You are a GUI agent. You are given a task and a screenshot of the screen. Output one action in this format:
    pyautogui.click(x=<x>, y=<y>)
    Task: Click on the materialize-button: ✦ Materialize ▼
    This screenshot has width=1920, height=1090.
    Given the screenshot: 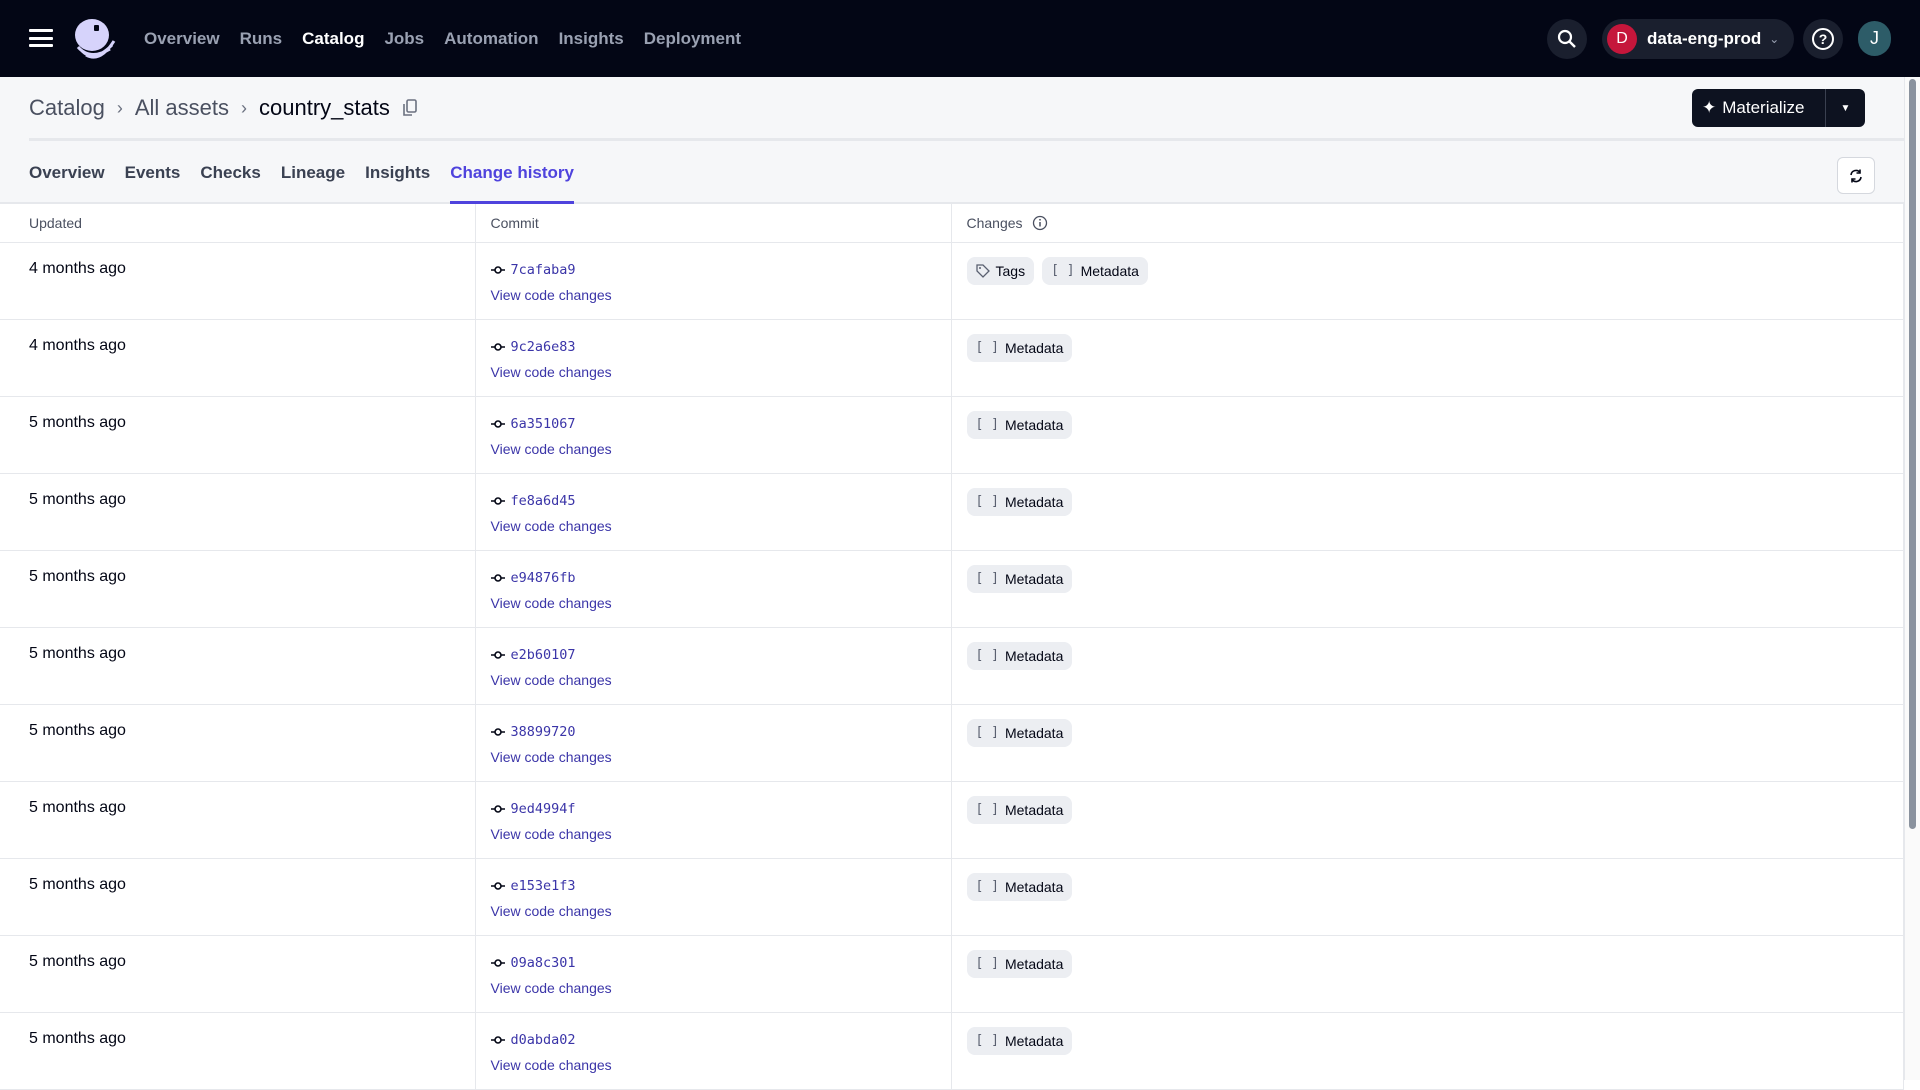 What is the action you would take?
    pyautogui.click(x=1778, y=108)
    